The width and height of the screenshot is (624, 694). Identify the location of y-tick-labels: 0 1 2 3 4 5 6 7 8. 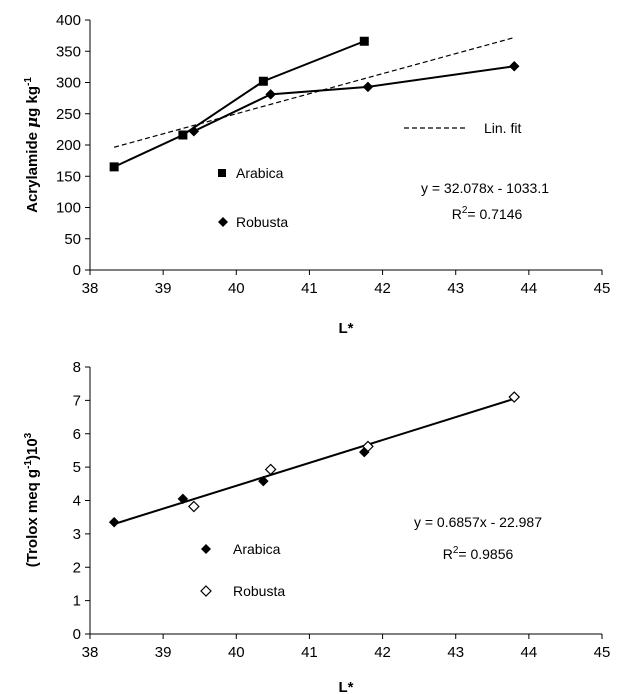
(77, 501).